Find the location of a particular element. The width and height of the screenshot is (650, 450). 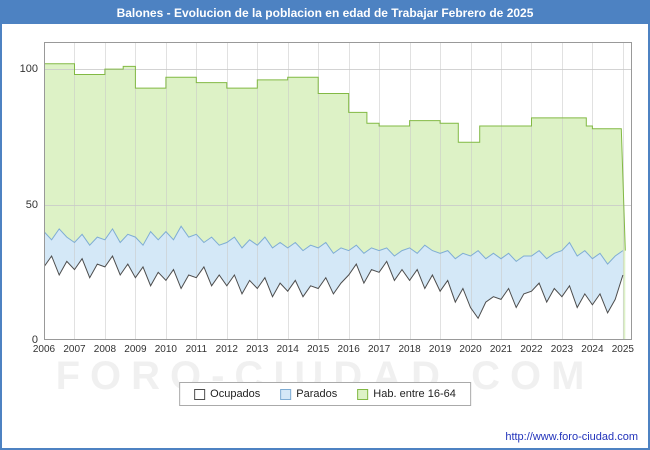

x-tick-label: 2021 is located at coordinates (501, 349).